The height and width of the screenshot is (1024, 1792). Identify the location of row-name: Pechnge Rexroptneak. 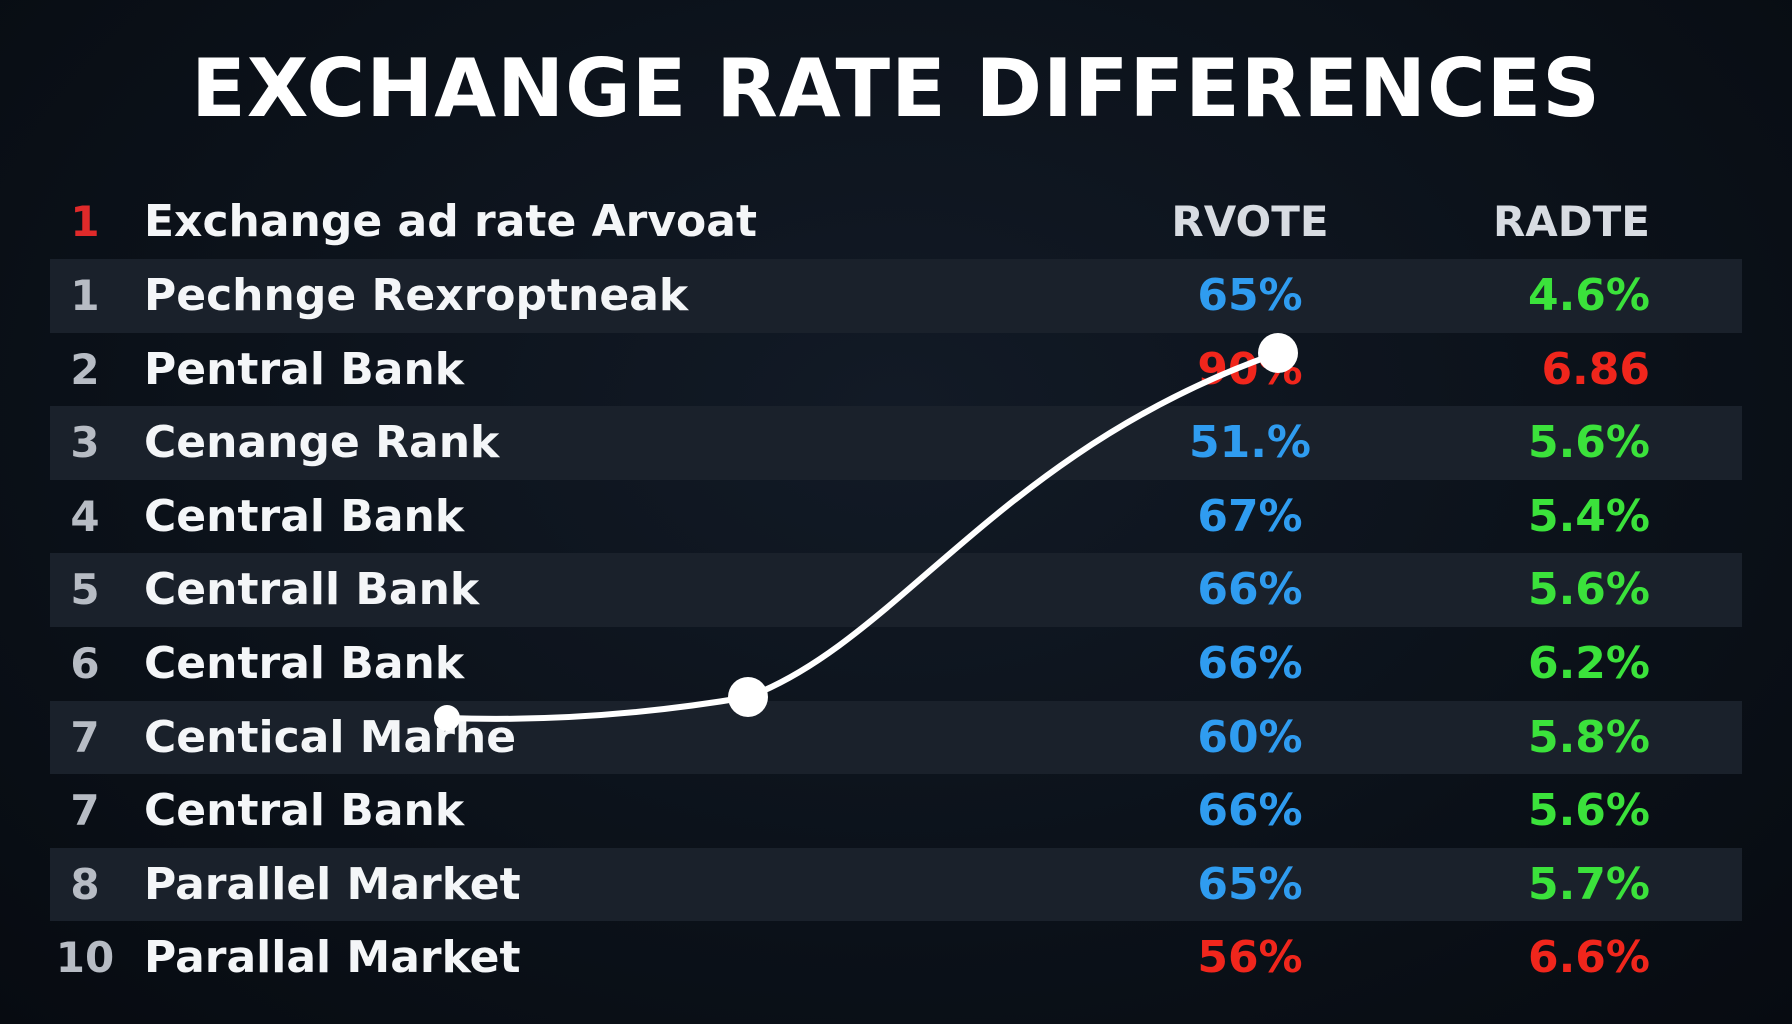
(416, 295).